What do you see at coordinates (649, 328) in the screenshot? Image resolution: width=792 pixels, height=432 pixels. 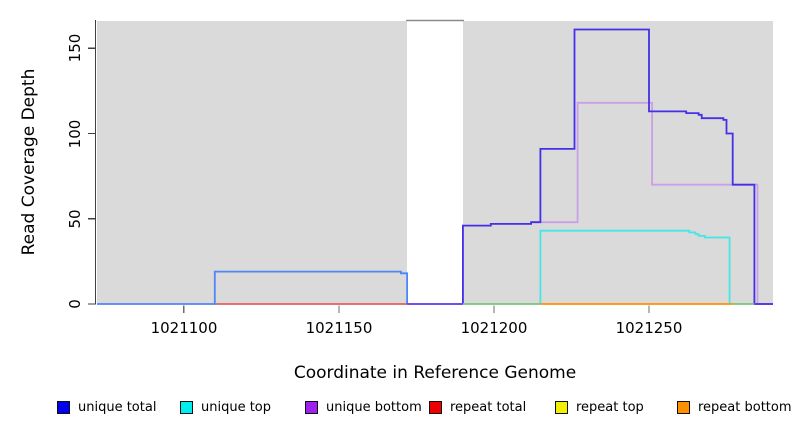 I see `x-tick-label: 1021250` at bounding box center [649, 328].